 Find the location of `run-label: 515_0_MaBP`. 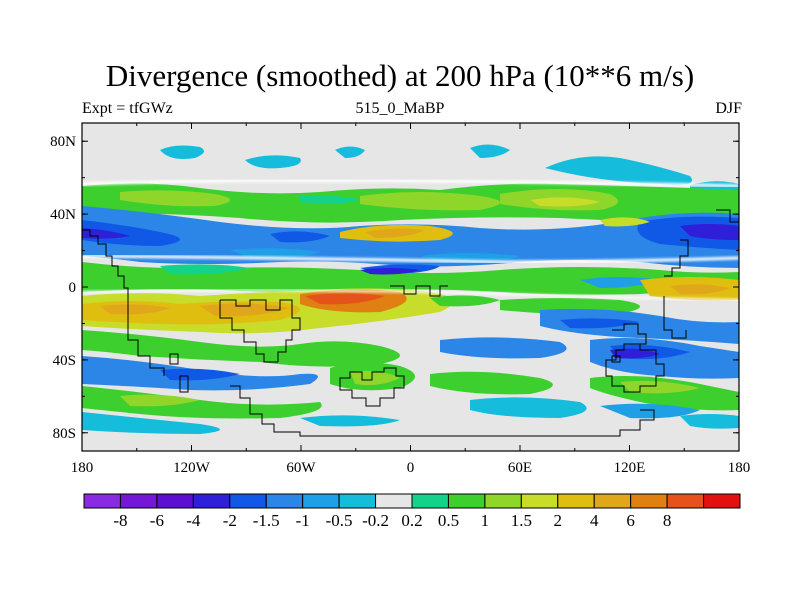

run-label: 515_0_MaBP is located at coordinates (400, 108).